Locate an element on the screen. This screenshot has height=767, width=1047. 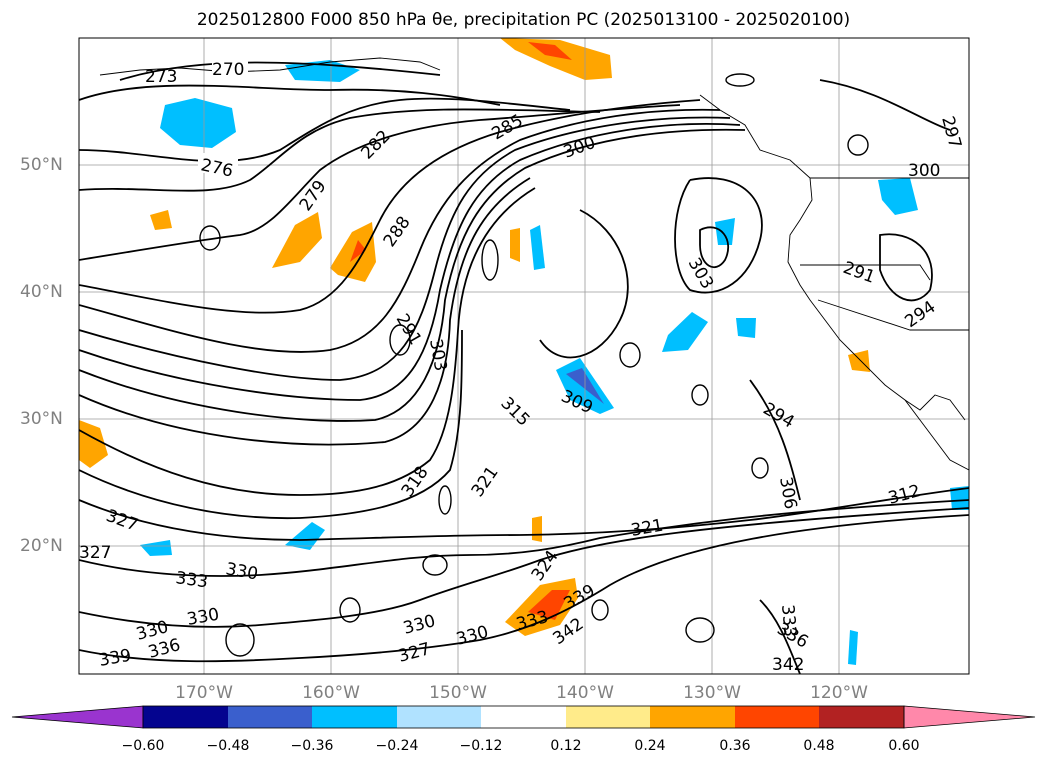
contour-label: 270 is located at coordinates (228, 70).